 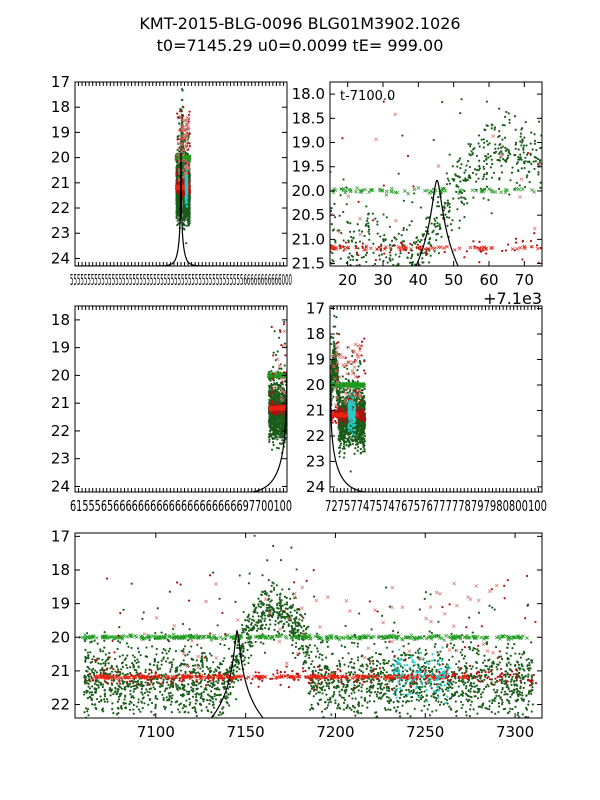 What do you see at coordinates (488, 280) in the screenshot?
I see `x-tick-label: 60` at bounding box center [488, 280].